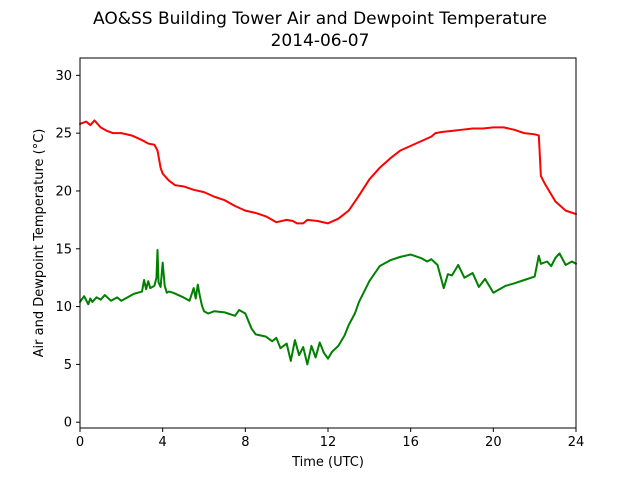  Describe the element at coordinates (163, 442) in the screenshot. I see `x-tick-label: 4` at that location.